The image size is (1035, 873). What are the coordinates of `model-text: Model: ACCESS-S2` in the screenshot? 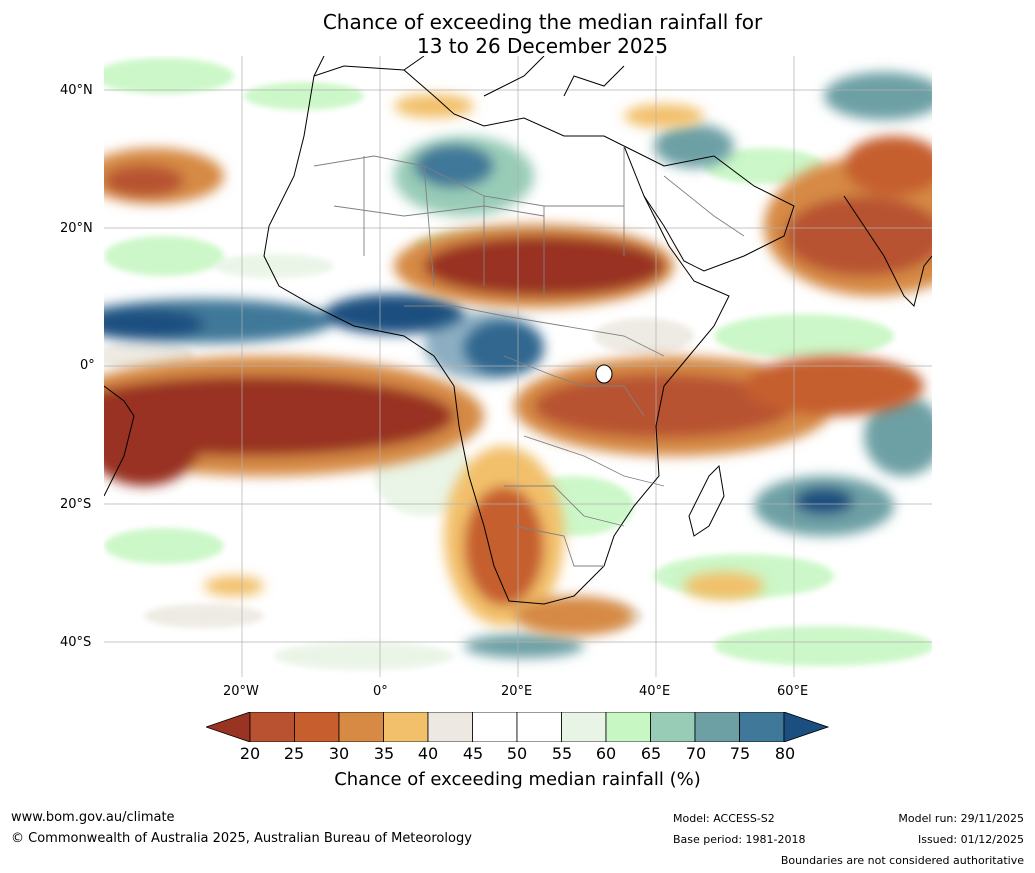 It's located at (724, 818).